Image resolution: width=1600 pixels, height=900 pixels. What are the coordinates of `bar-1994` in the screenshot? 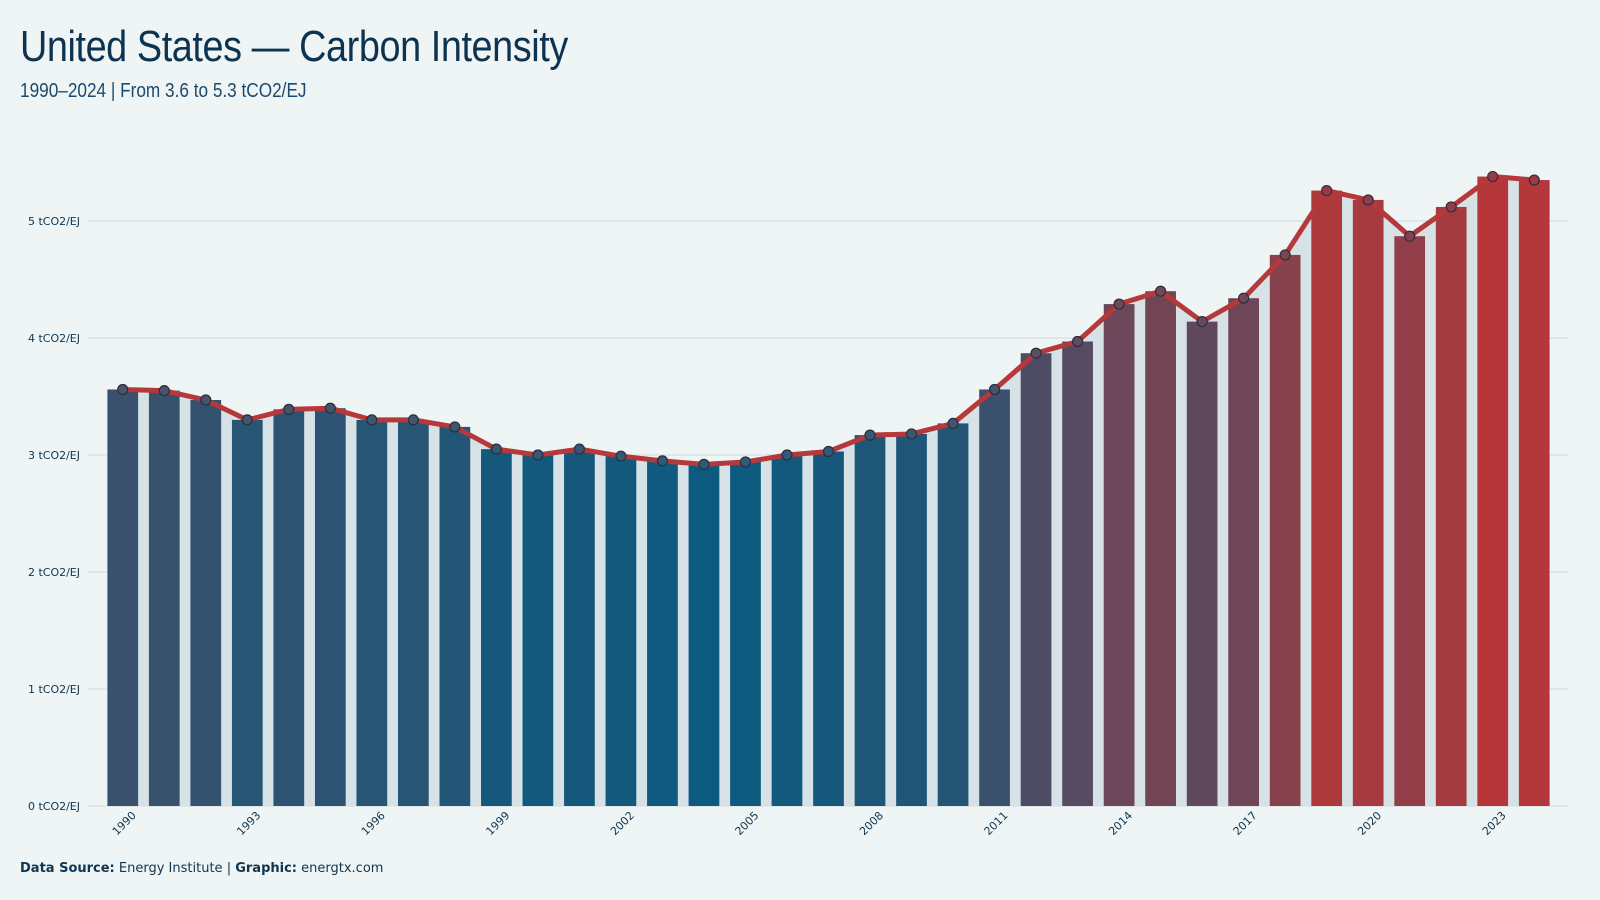 It's located at (289, 607).